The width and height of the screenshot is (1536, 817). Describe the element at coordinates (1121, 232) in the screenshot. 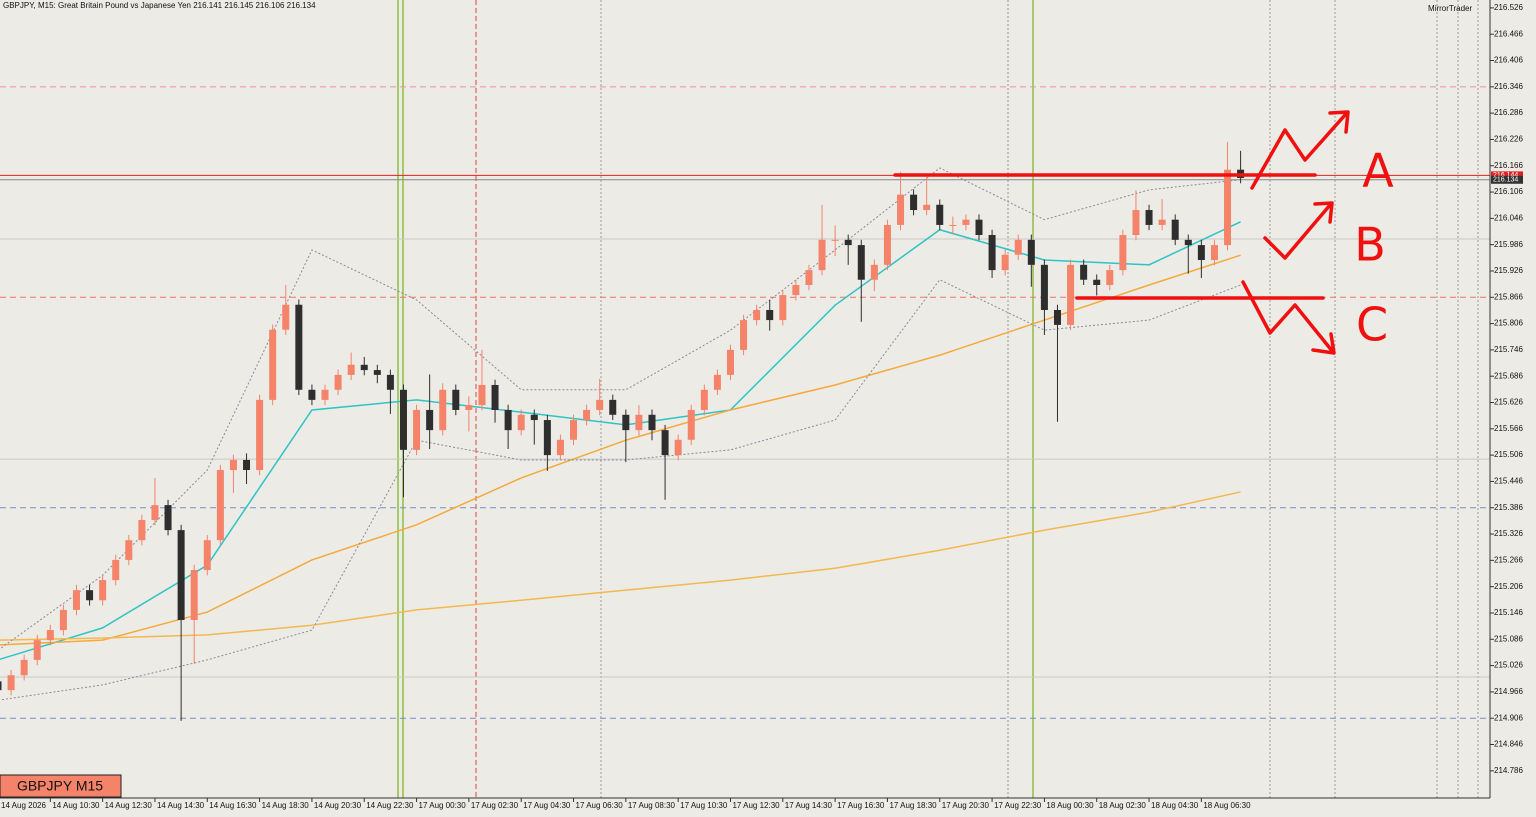

I see `annotations` at that location.